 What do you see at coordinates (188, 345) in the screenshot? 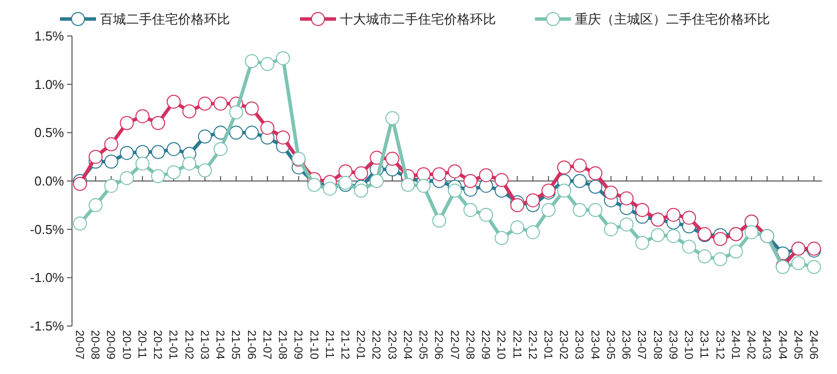
I see `x-tick-label: 21-02` at bounding box center [188, 345].